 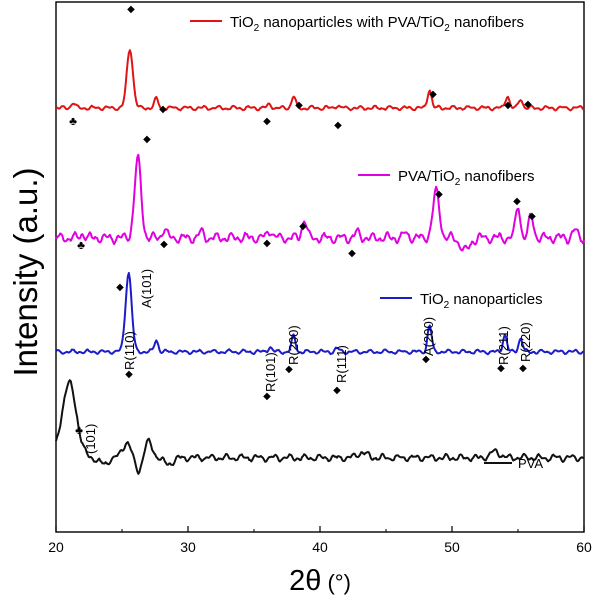 What do you see at coordinates (513, 463) in the screenshot?
I see `legend-black: PVA` at bounding box center [513, 463].